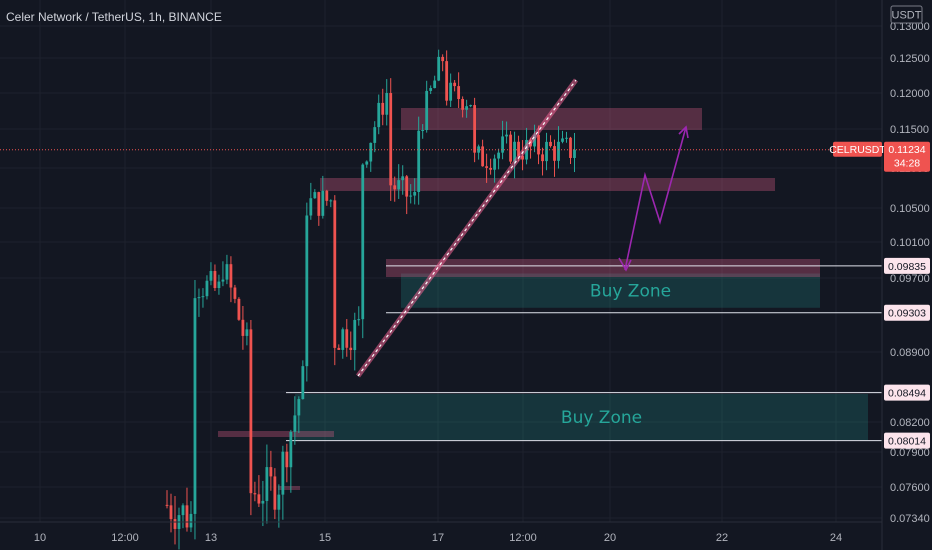 This screenshot has width=932, height=550. I want to click on y-tick-label: 0.10500, so click(910, 209).